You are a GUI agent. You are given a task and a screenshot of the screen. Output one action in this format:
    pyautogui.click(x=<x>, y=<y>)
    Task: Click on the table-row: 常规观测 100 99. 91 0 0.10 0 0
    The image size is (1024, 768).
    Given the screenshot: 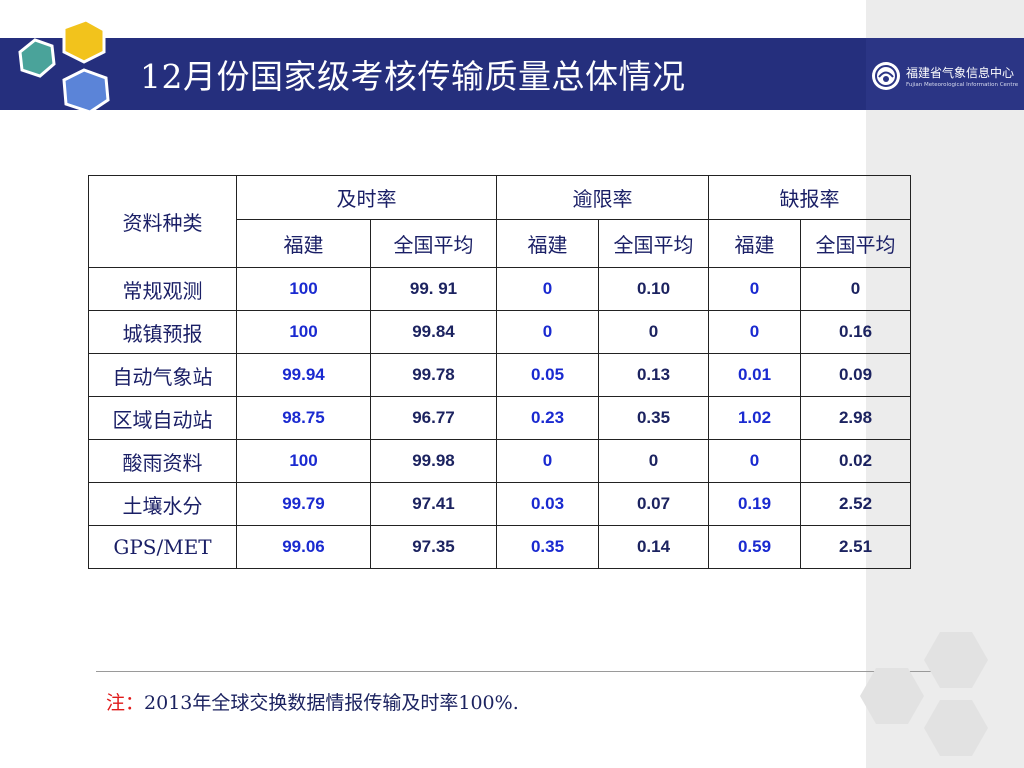 What is the action you would take?
    pyautogui.click(x=499, y=289)
    